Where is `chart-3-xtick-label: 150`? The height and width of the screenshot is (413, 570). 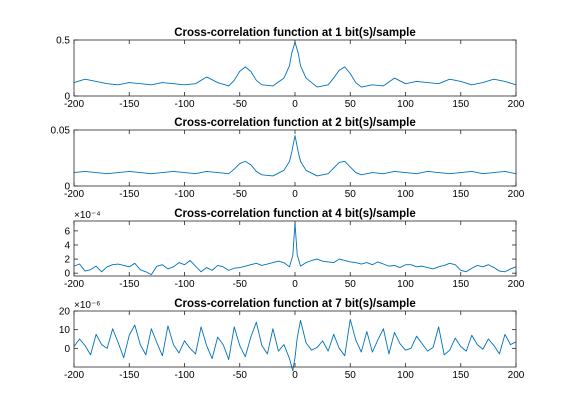 chart-3-xtick-label: 150 is located at coordinates (460, 284).